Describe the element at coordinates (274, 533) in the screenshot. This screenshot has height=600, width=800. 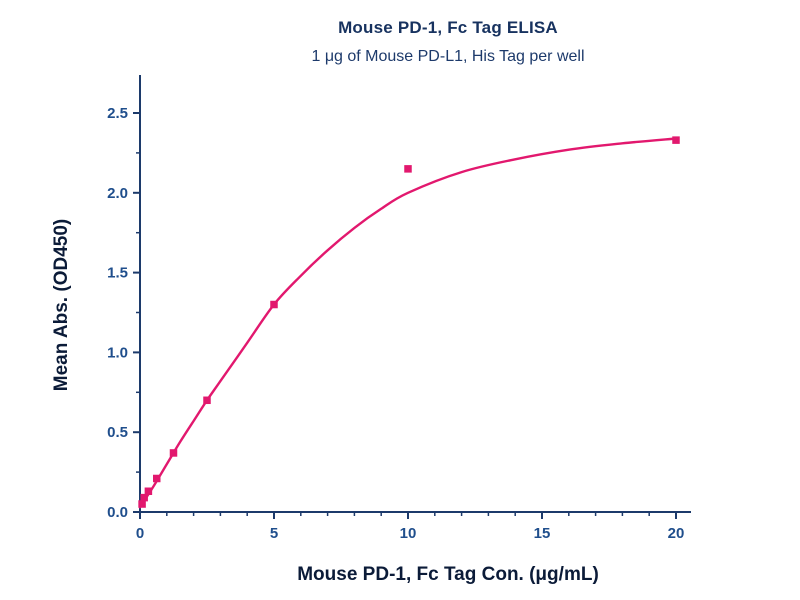
I see `x-tick-label: 5` at that location.